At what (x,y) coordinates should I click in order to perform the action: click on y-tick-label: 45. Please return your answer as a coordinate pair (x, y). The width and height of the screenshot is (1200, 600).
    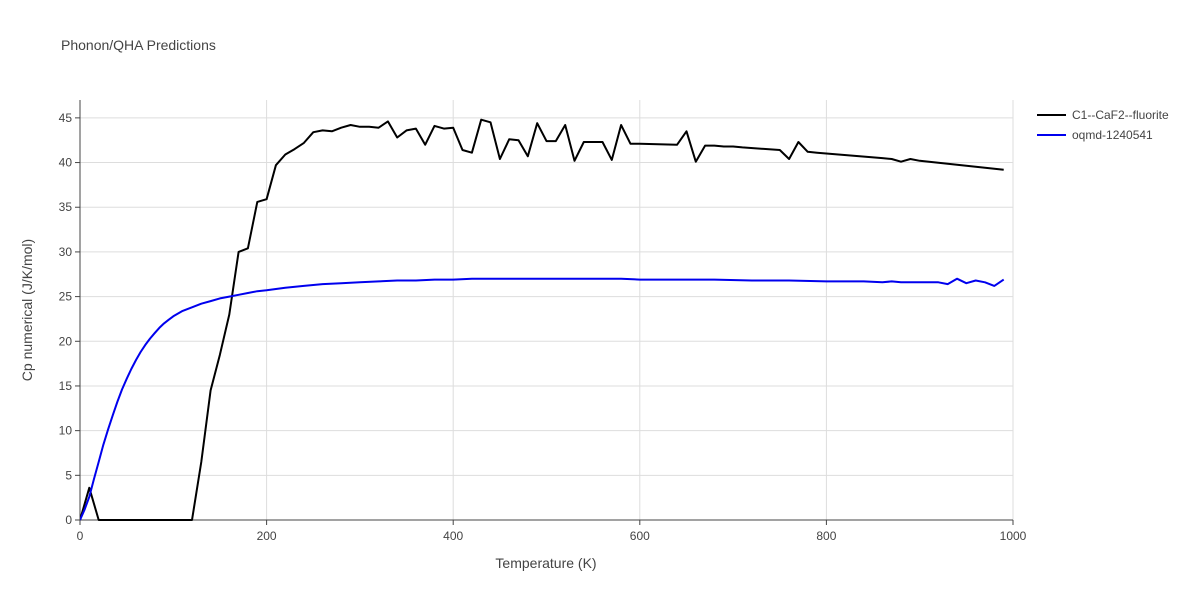
    Looking at the image, I should click on (66, 118).